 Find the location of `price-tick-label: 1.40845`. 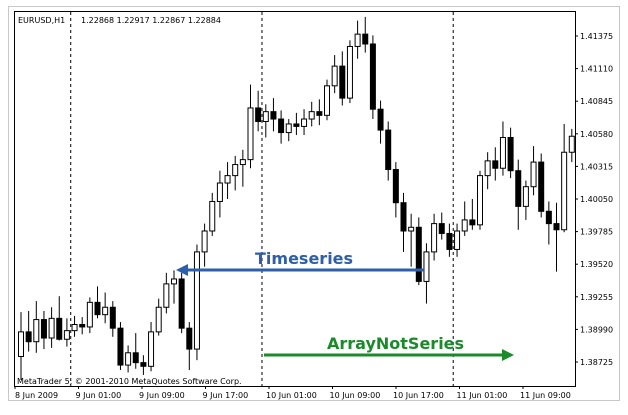

price-tick-label: 1.40845 is located at coordinates (596, 101).